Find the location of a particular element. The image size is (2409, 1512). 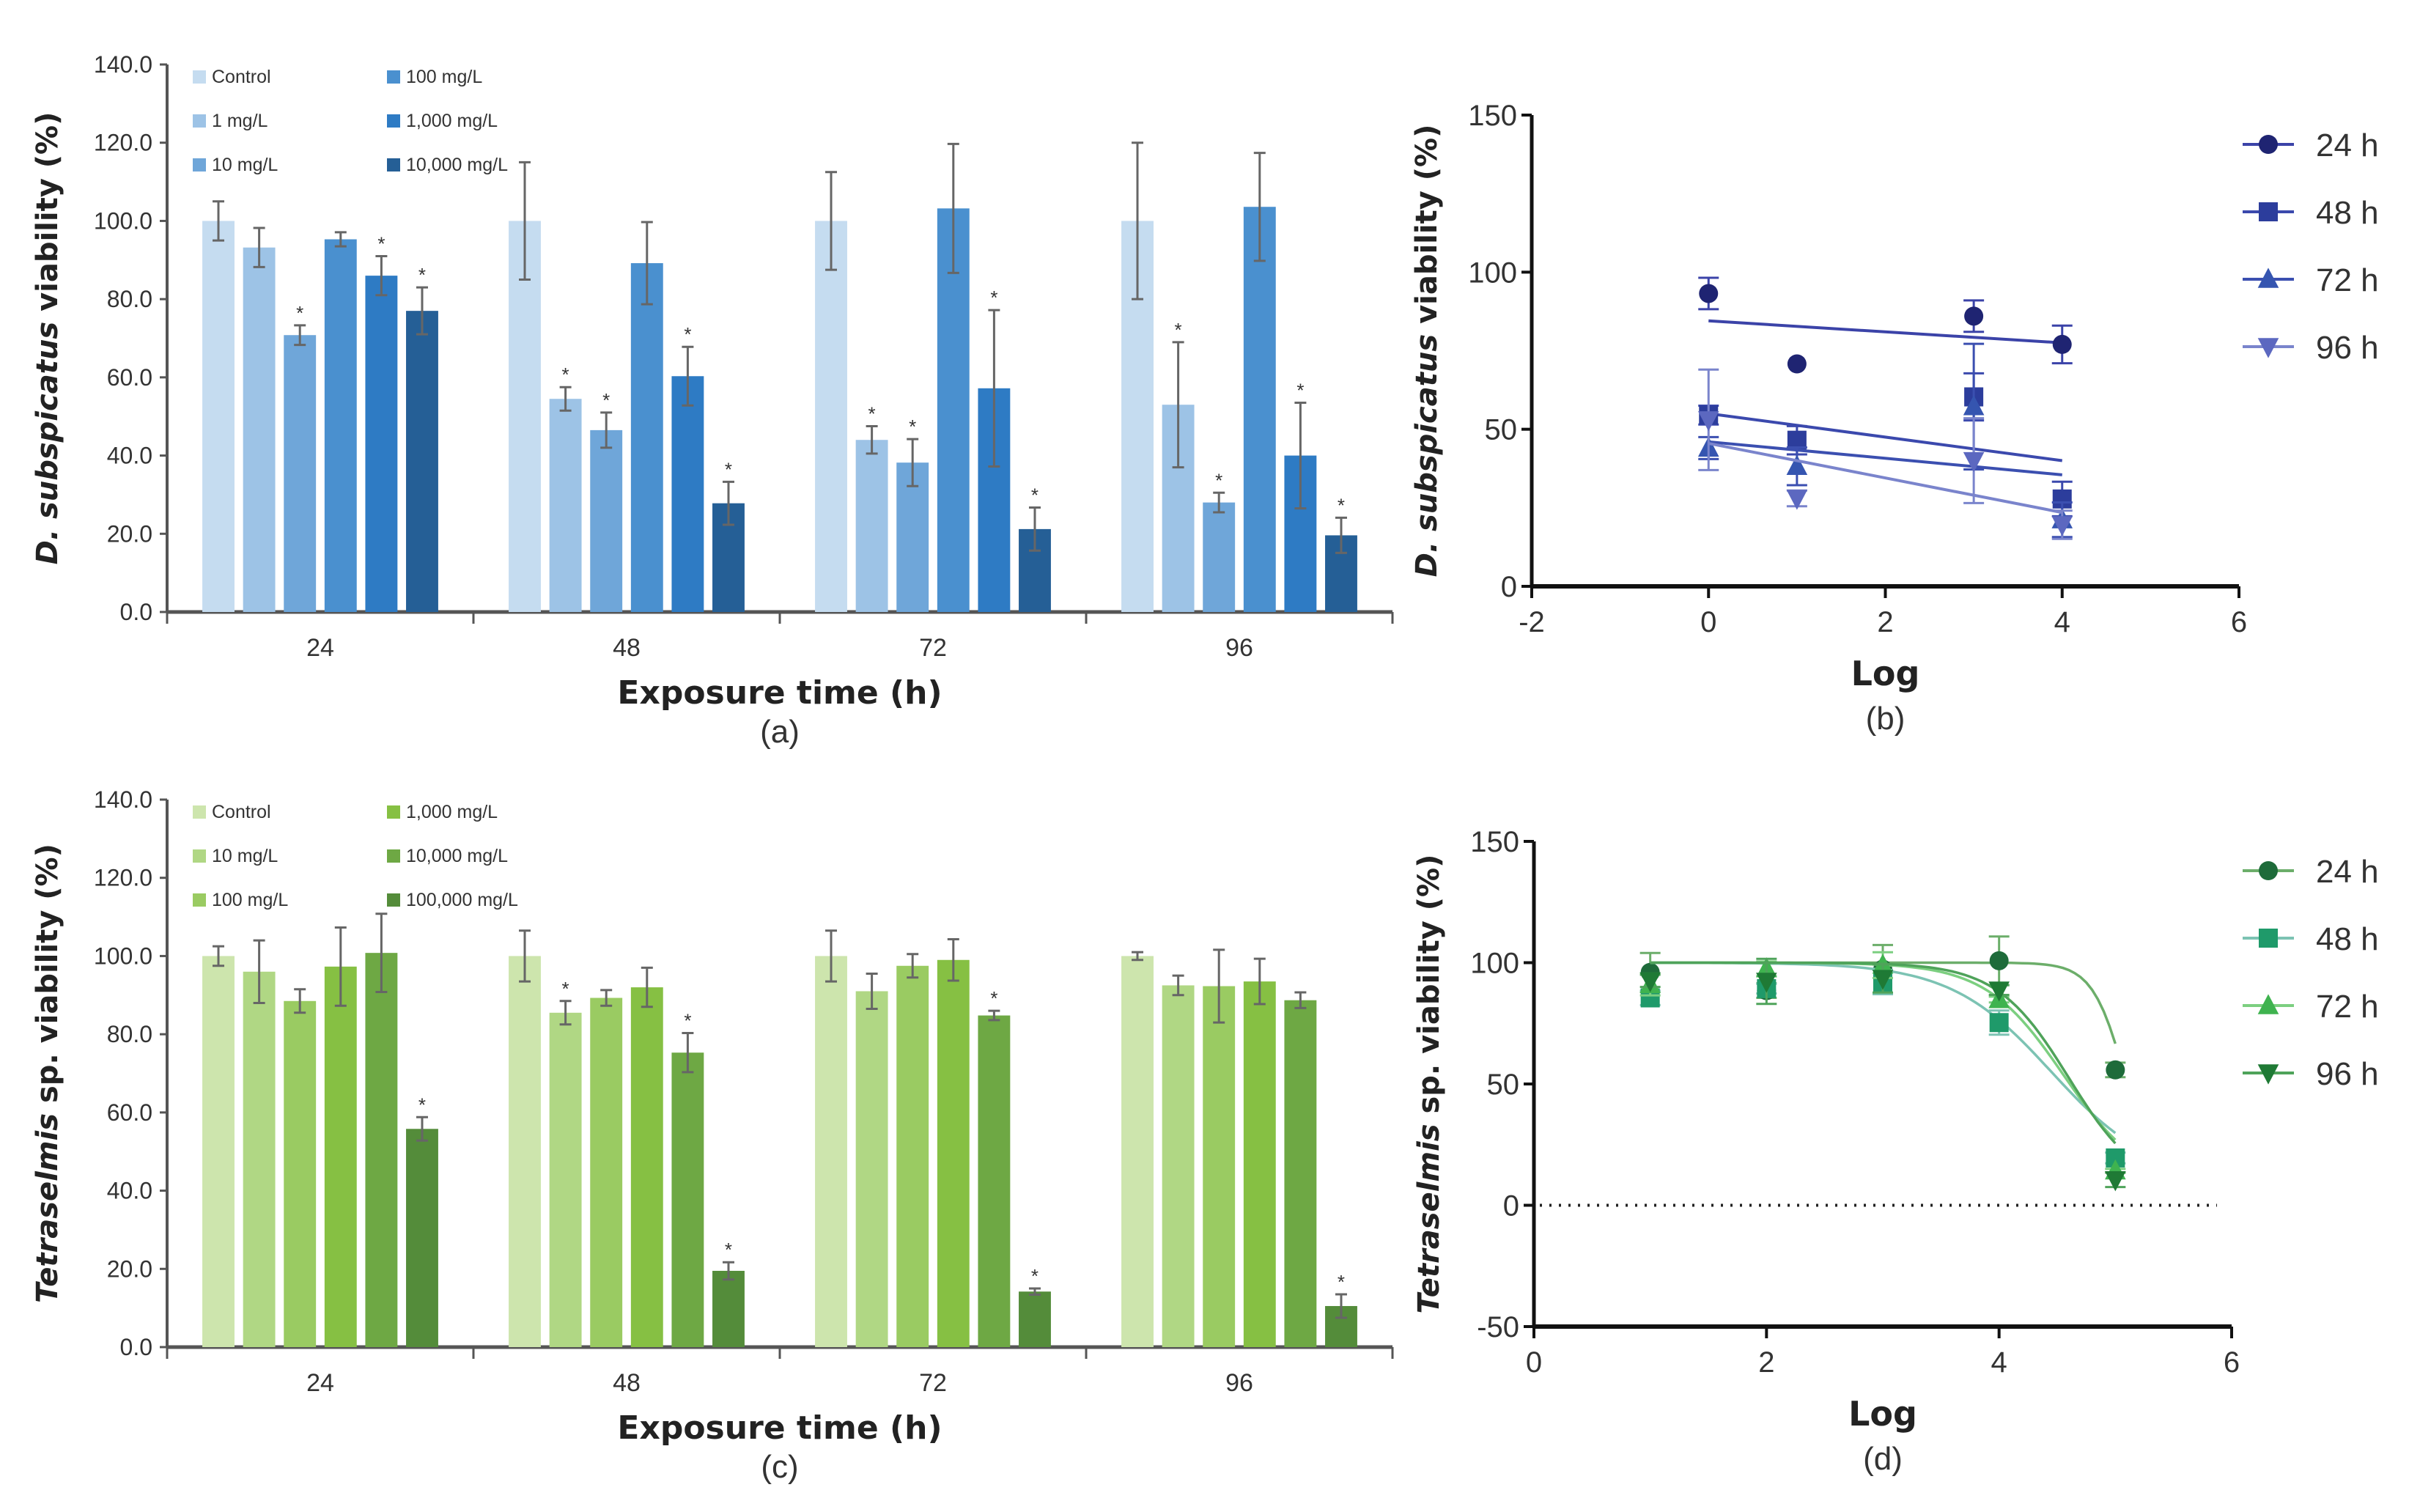

legend-label: 24 h is located at coordinates (2347, 145).